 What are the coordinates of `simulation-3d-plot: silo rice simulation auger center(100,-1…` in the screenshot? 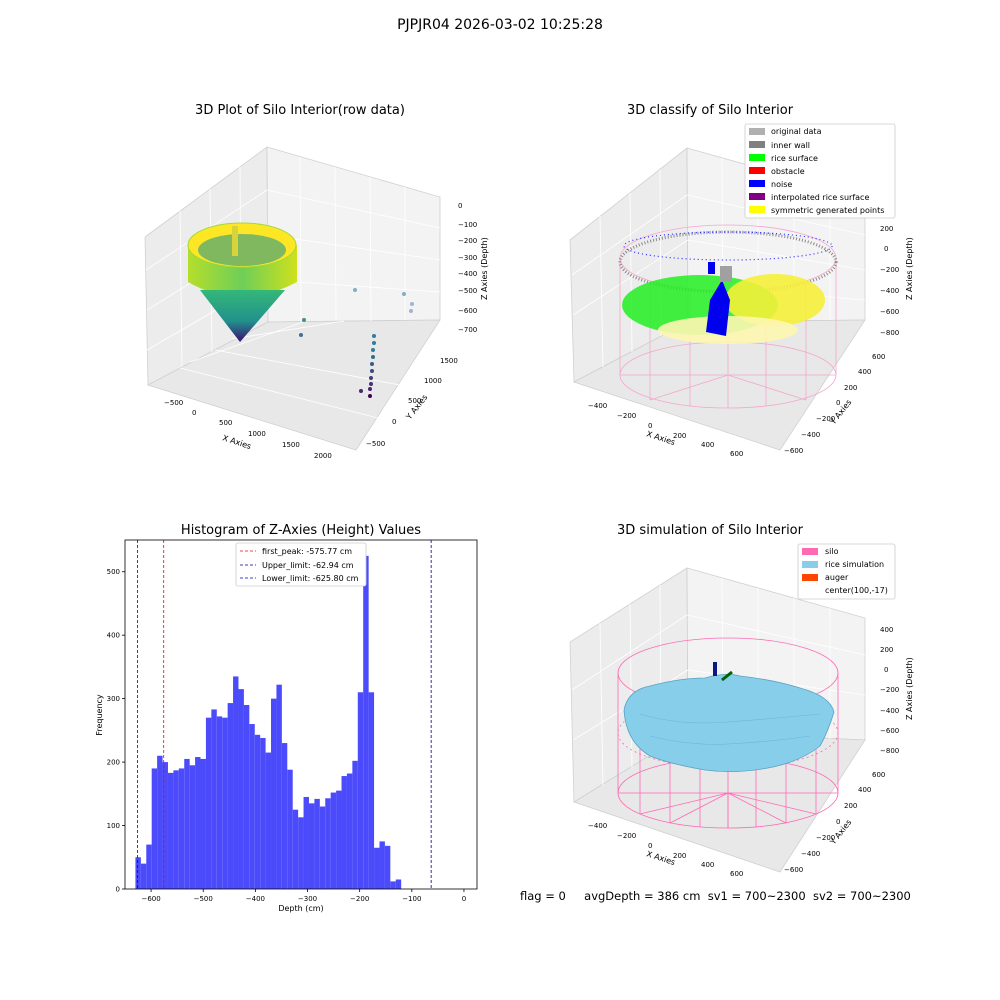 It's located at (741, 710).